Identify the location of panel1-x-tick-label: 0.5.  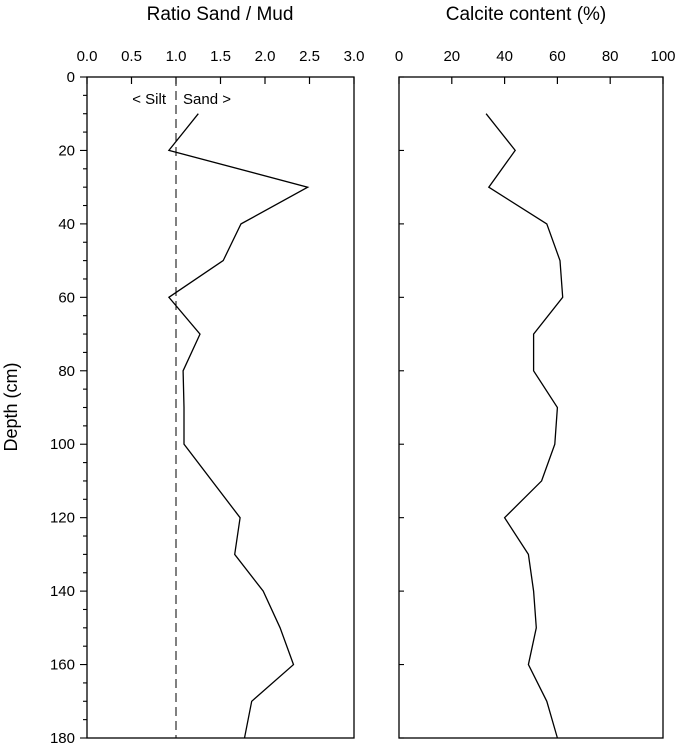
(131, 56).